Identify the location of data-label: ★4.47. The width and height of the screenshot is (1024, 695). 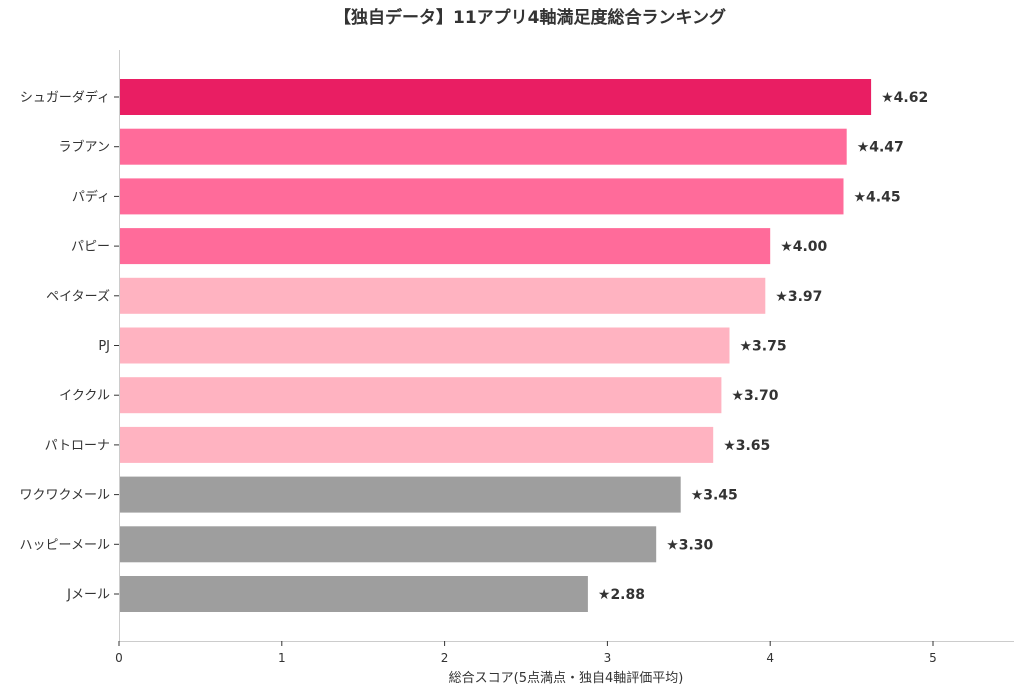
(880, 148).